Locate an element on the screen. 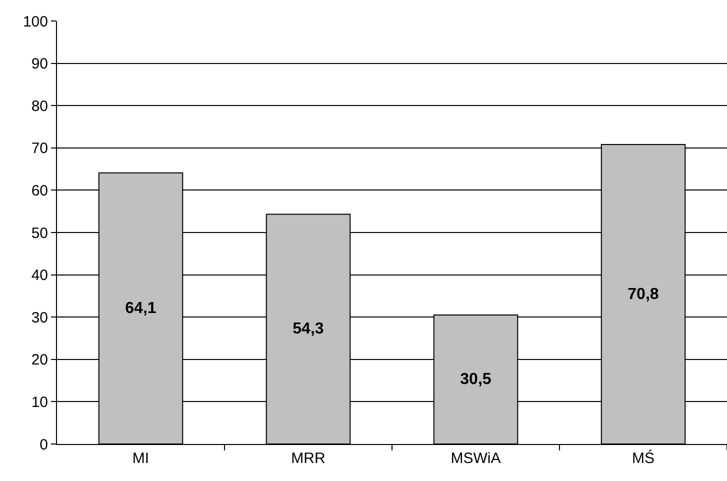 The height and width of the screenshot is (481, 727). x-tick-label: MI is located at coordinates (141, 458).